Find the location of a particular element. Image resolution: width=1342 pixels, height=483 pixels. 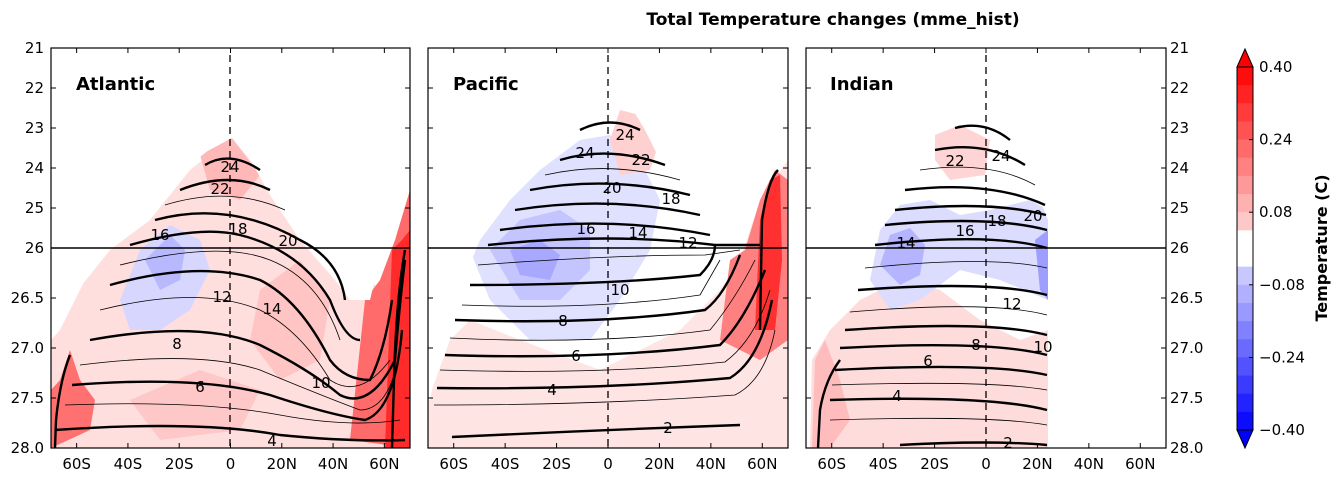

left-ytick-label: 25 is located at coordinates (34, 208).